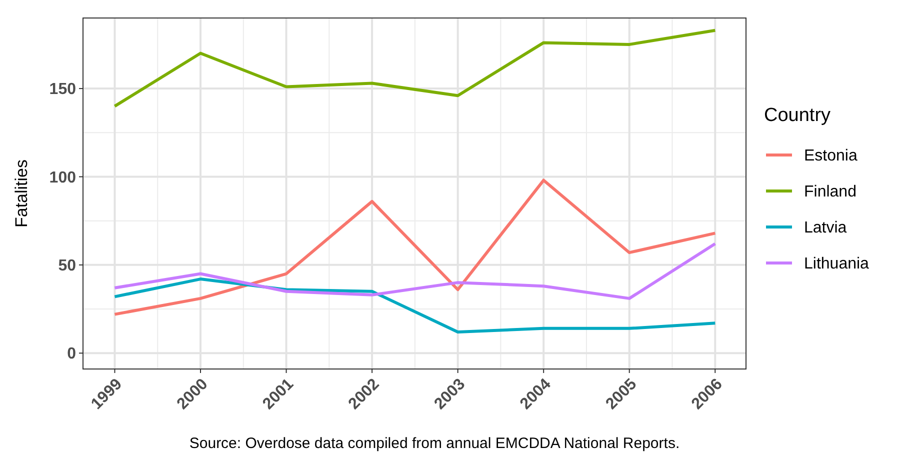 Image resolution: width=908 pixels, height=456 pixels. Describe the element at coordinates (62, 177) in the screenshot. I see `y-tick-label: 100` at that location.